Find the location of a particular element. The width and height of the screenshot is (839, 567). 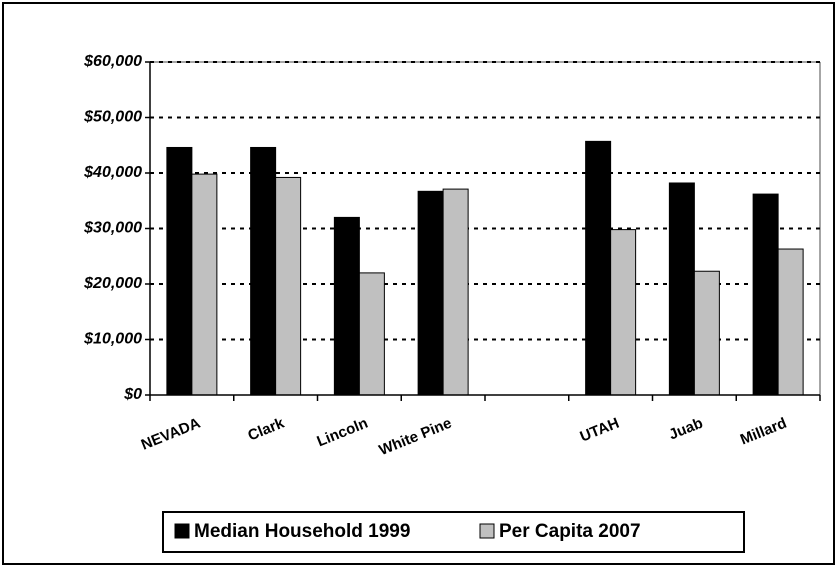

legend-label: Per Capita 2007 is located at coordinates (570, 531).